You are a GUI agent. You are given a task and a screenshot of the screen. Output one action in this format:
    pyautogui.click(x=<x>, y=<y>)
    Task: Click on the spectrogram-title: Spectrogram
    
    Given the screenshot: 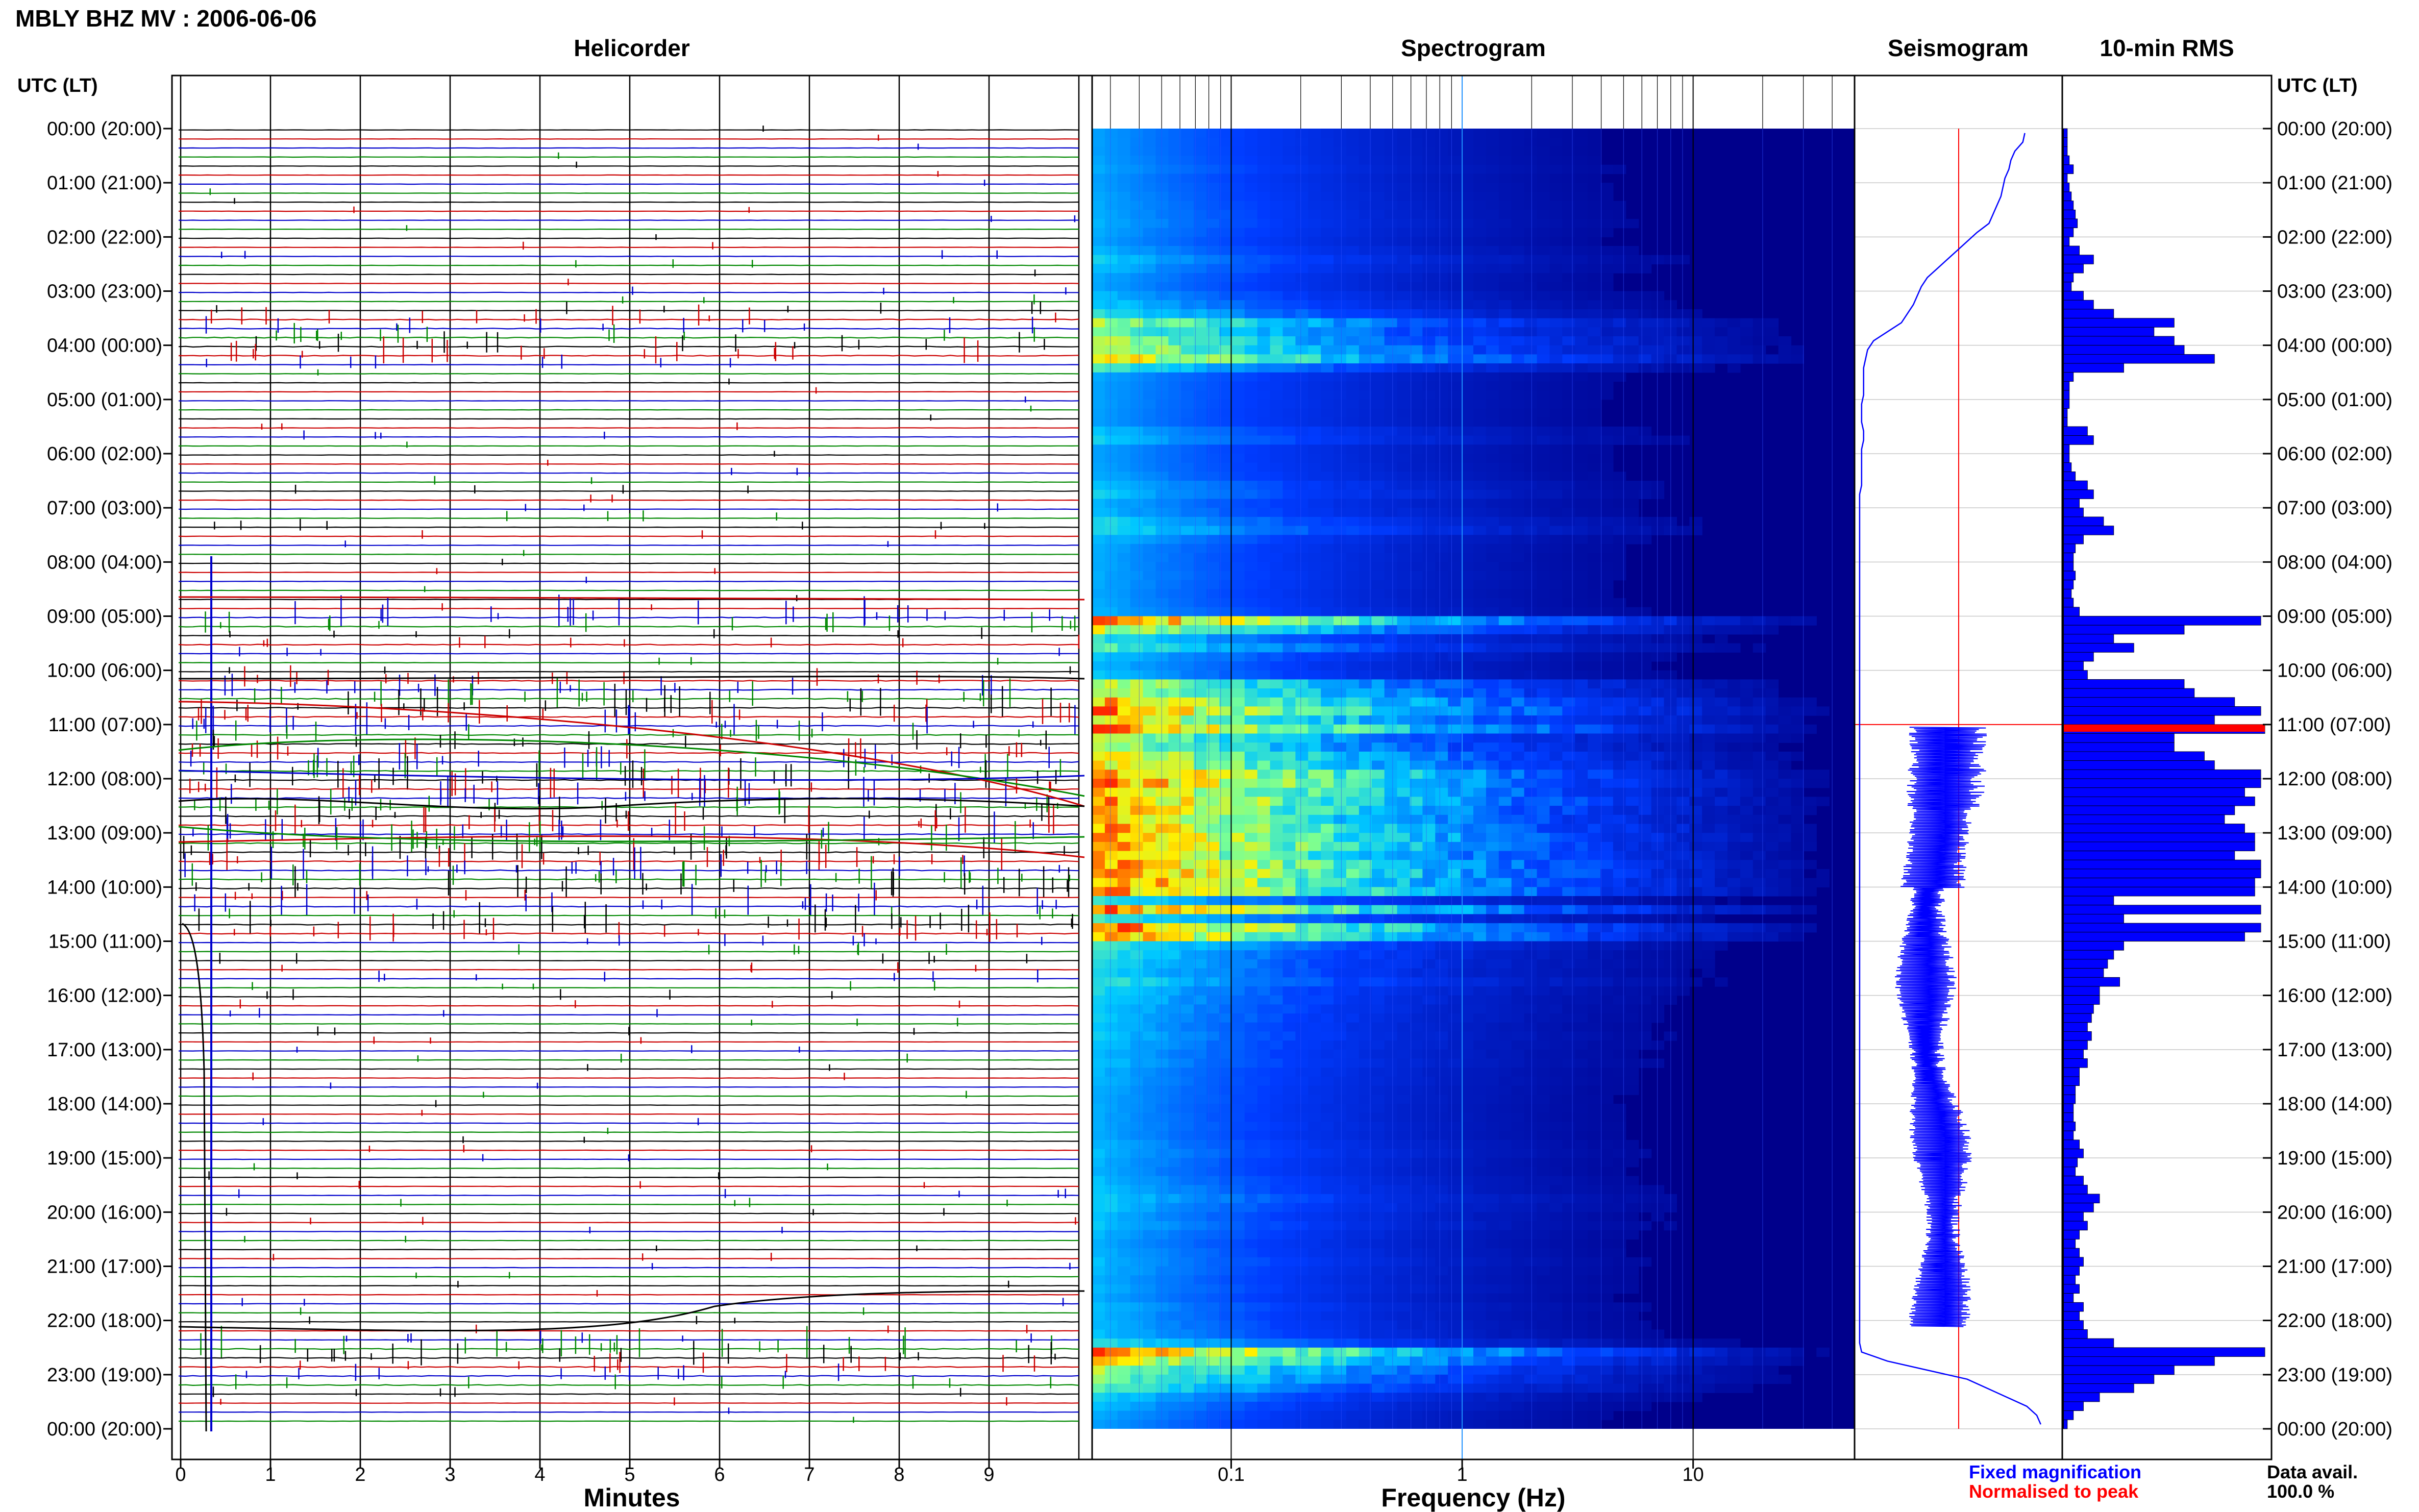 What is the action you would take?
    pyautogui.click(x=1473, y=48)
    